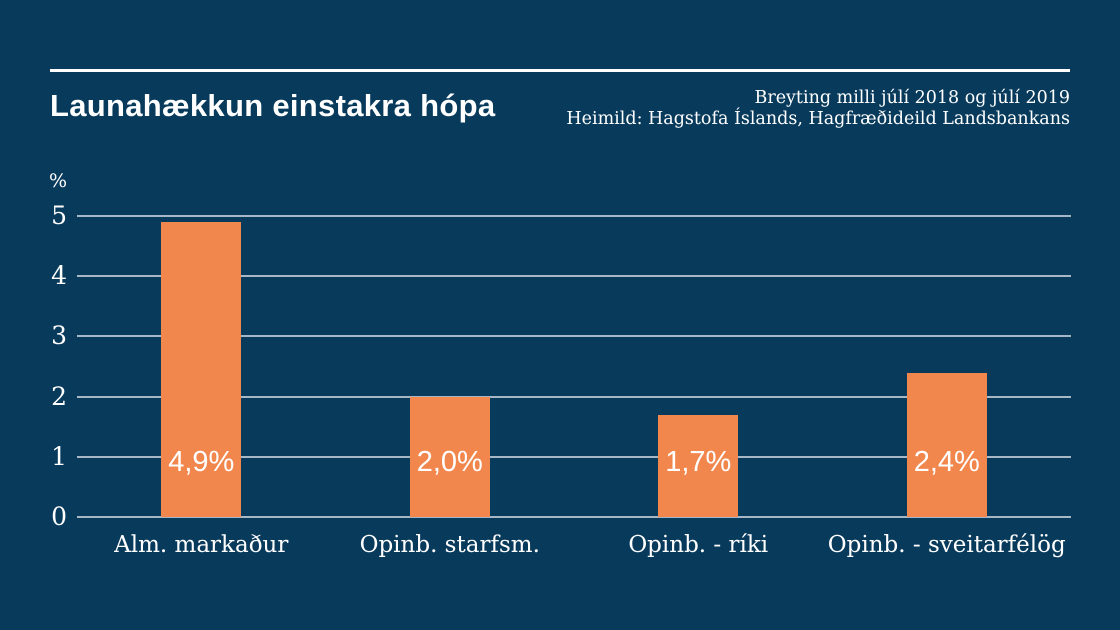  Describe the element at coordinates (201, 545) in the screenshot. I see `x-category-label: Alm. markaður` at that location.